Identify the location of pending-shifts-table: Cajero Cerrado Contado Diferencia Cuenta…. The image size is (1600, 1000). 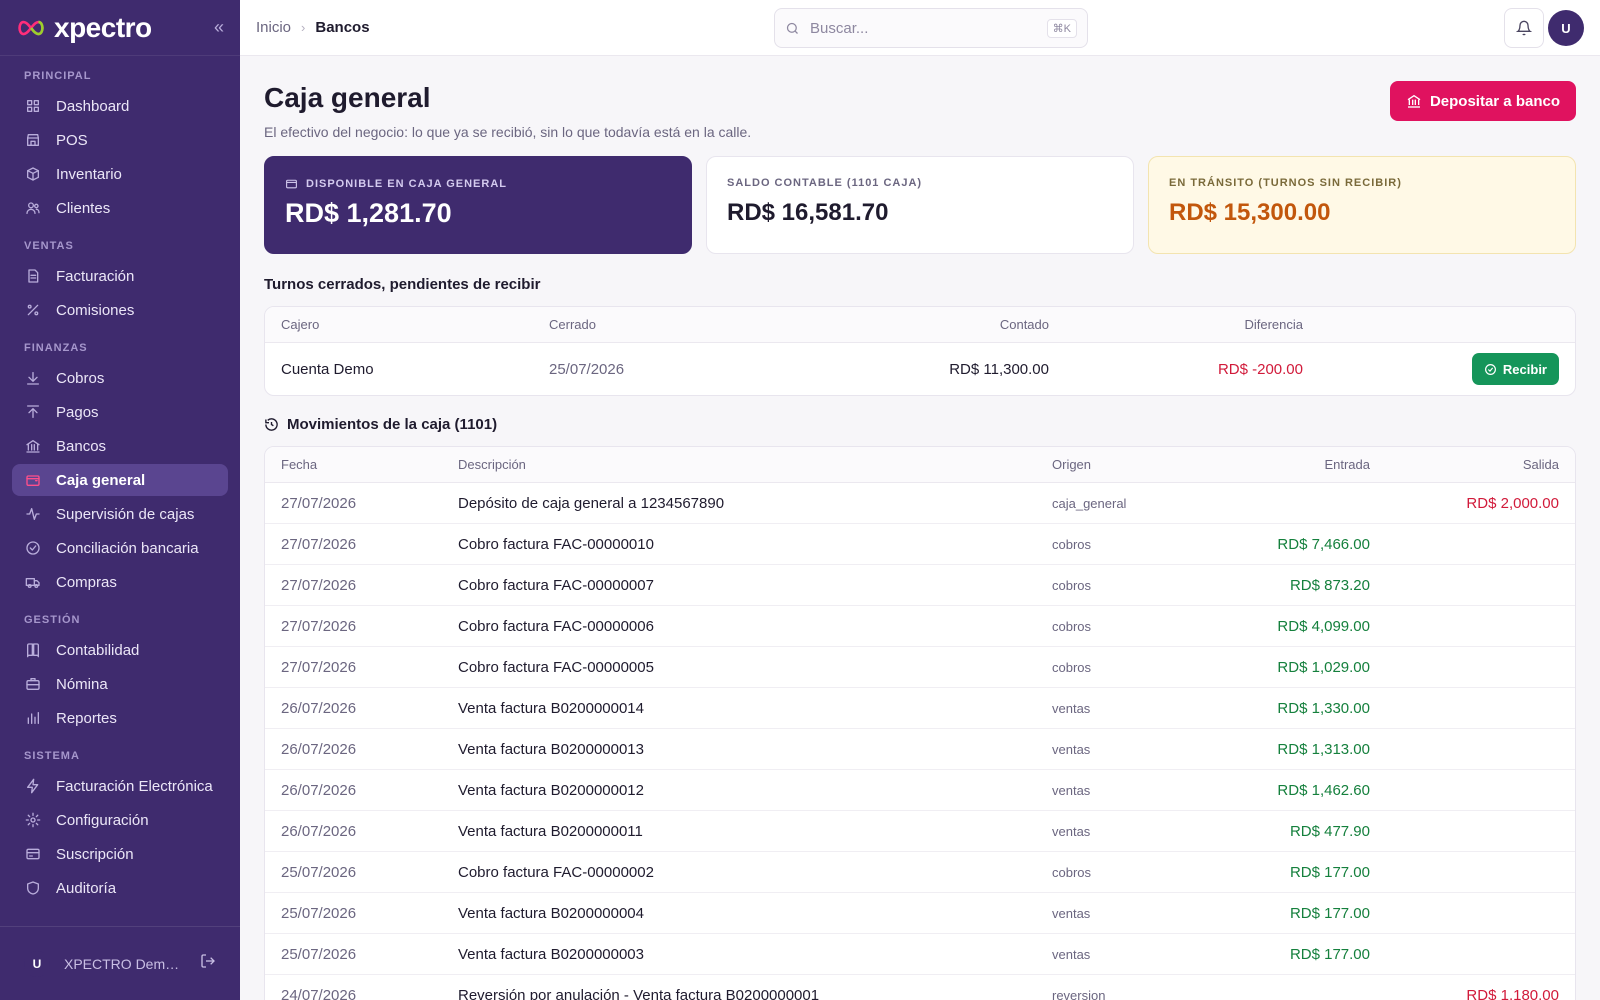
(920, 351).